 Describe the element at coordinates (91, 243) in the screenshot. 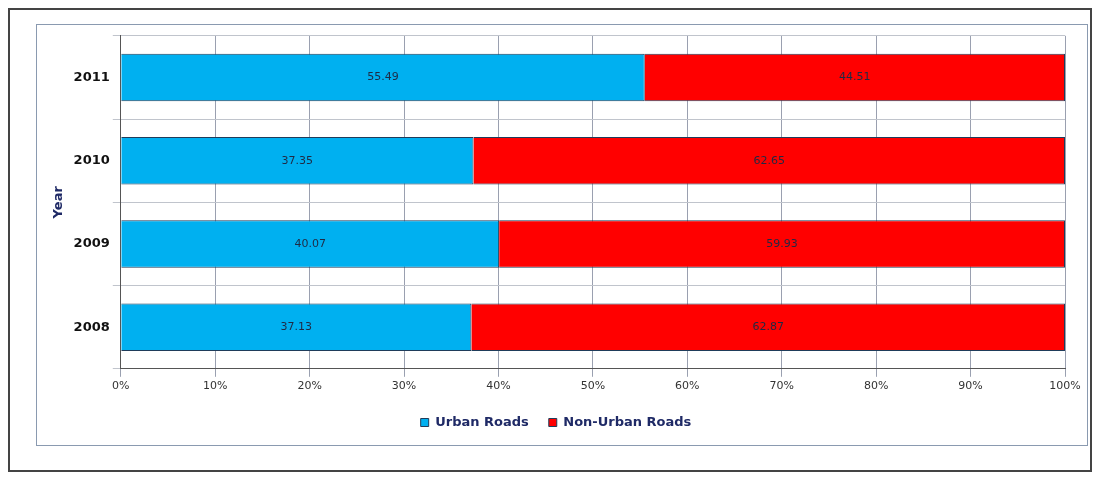

I see `y-tick-label: 2009` at that location.